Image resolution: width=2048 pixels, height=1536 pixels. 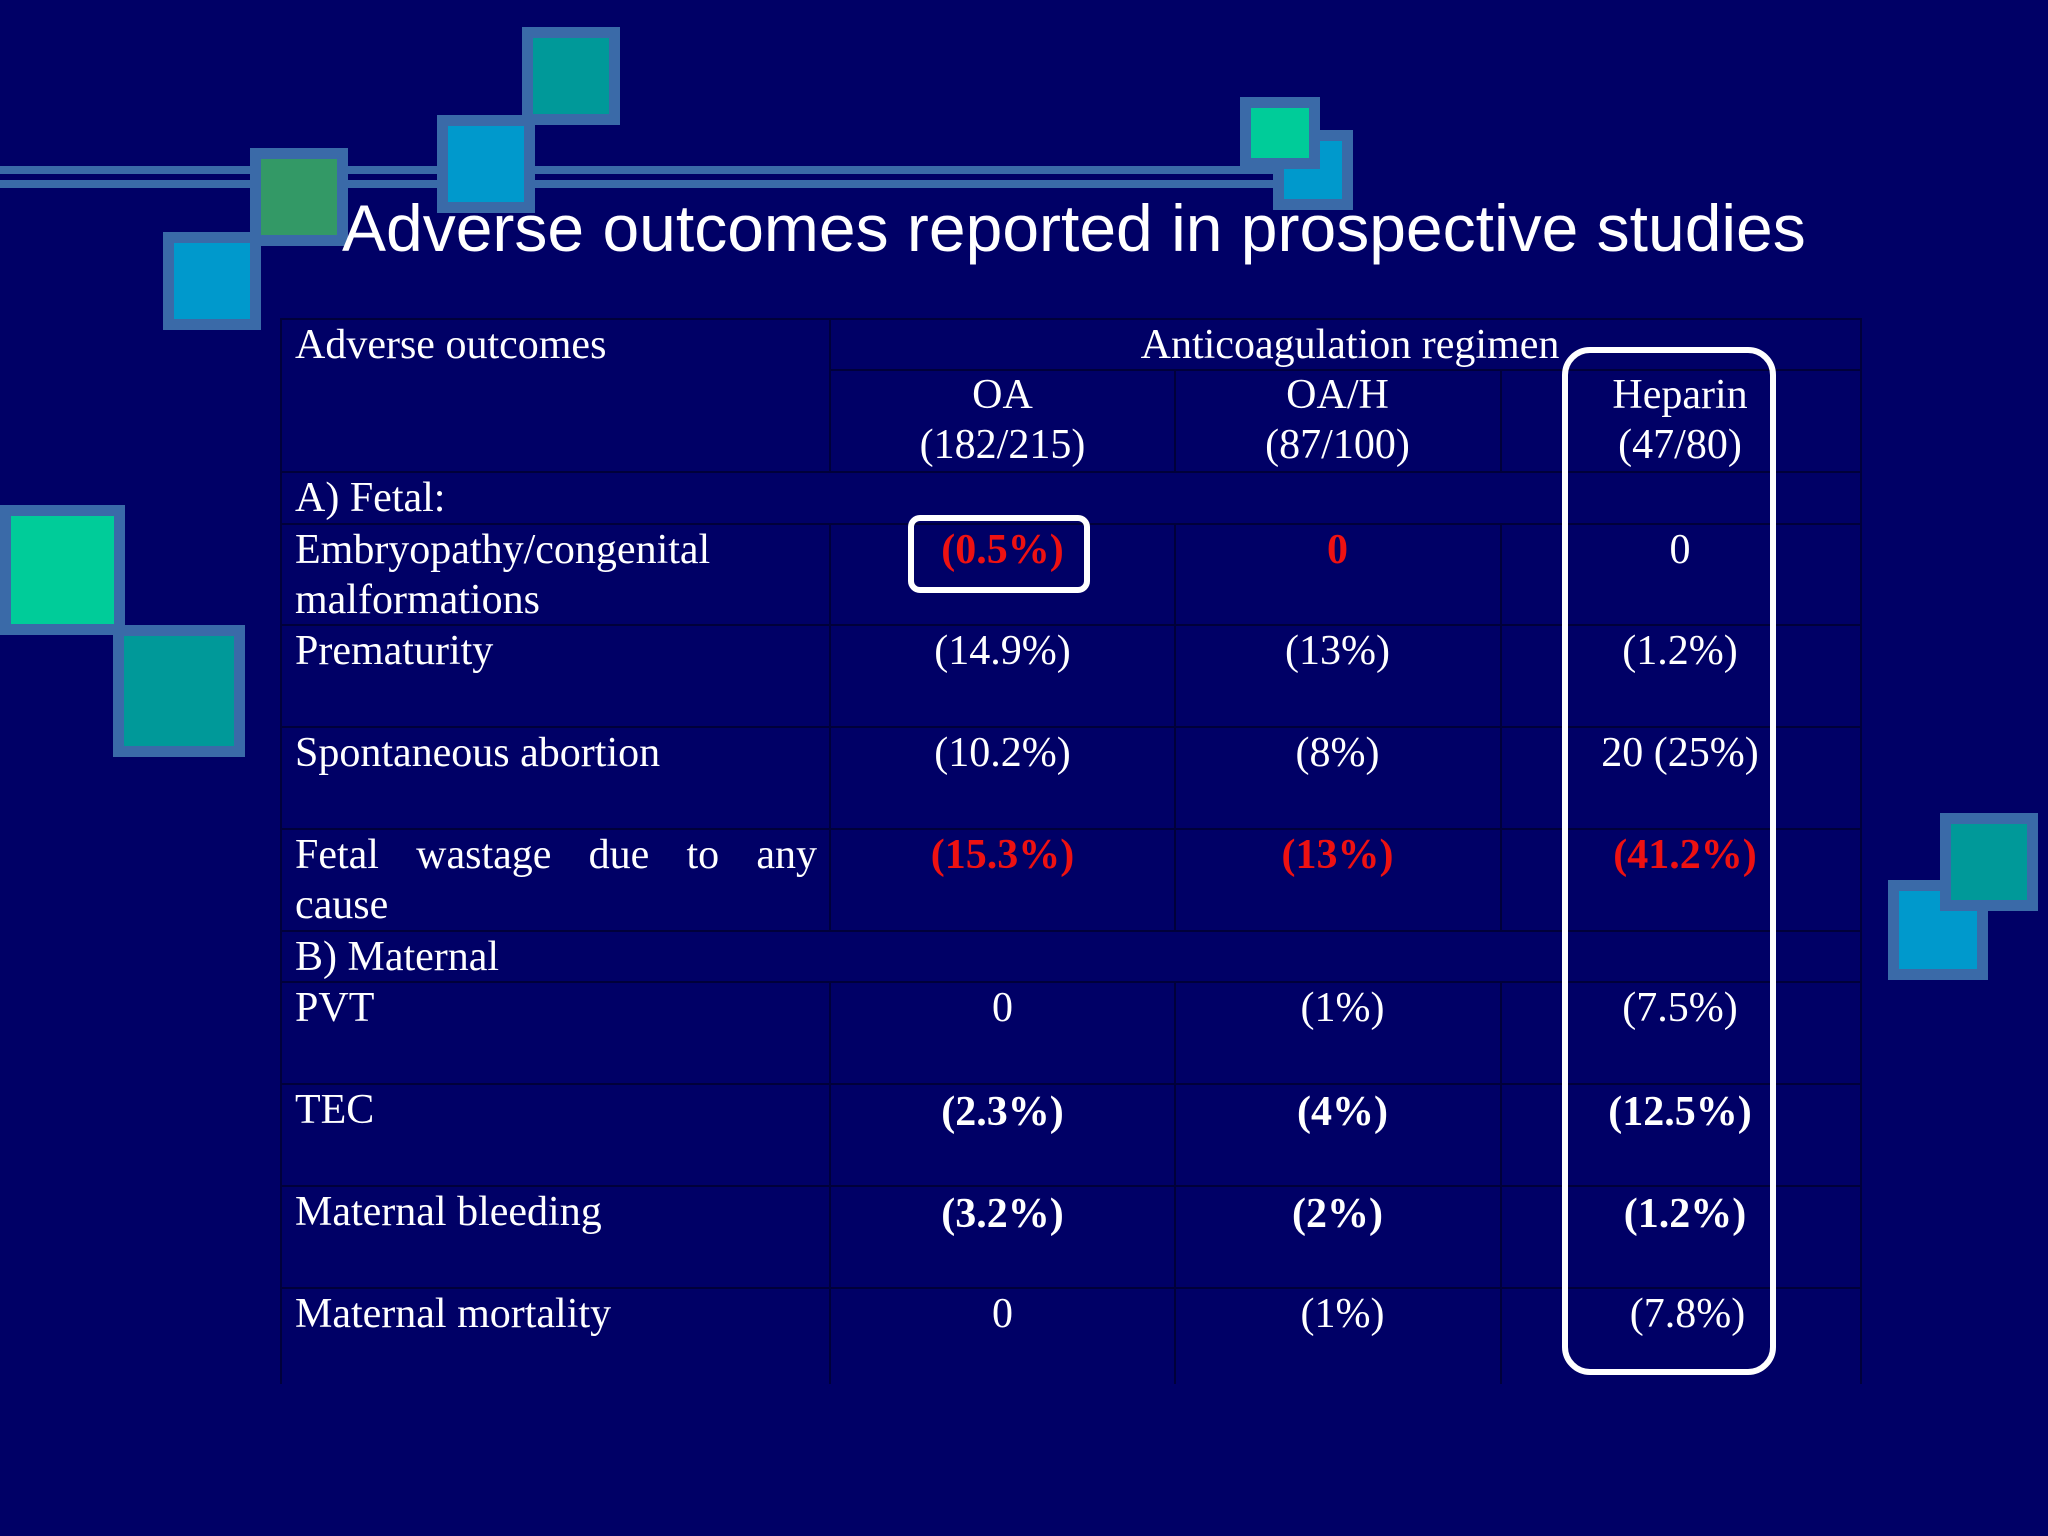 What do you see at coordinates (394, 651) in the screenshot?
I see `row-label: Prematurity` at bounding box center [394, 651].